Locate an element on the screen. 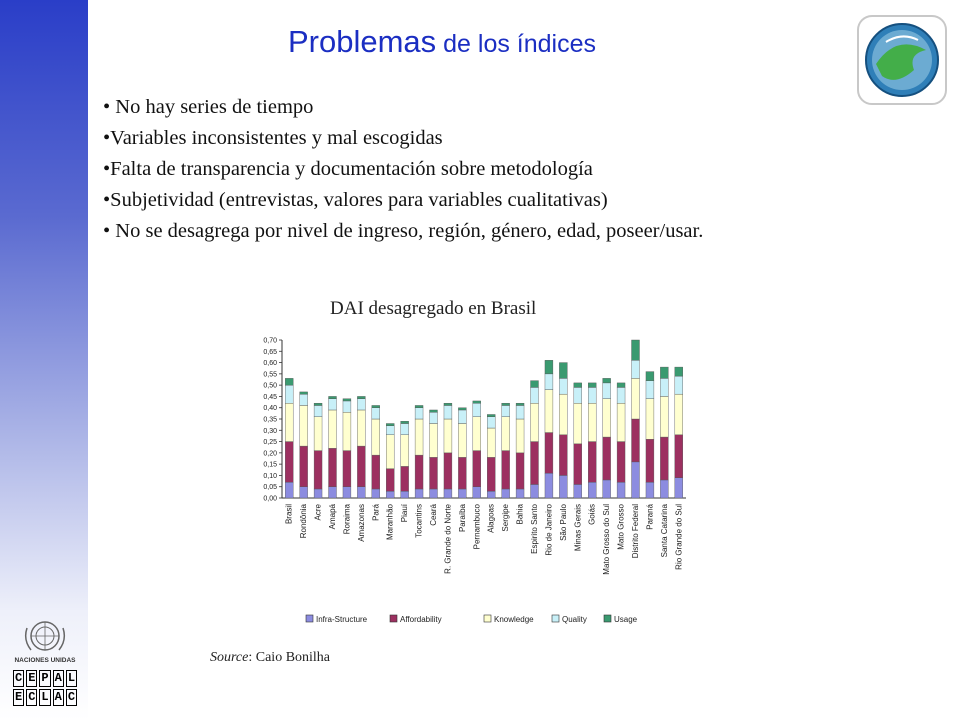  x-category-label: Roraima is located at coordinates (346, 518).